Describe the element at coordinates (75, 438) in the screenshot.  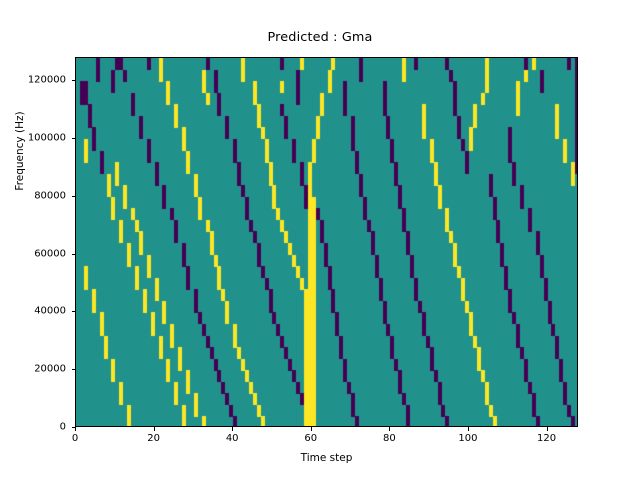
I see `x-tick-label: 0` at that location.